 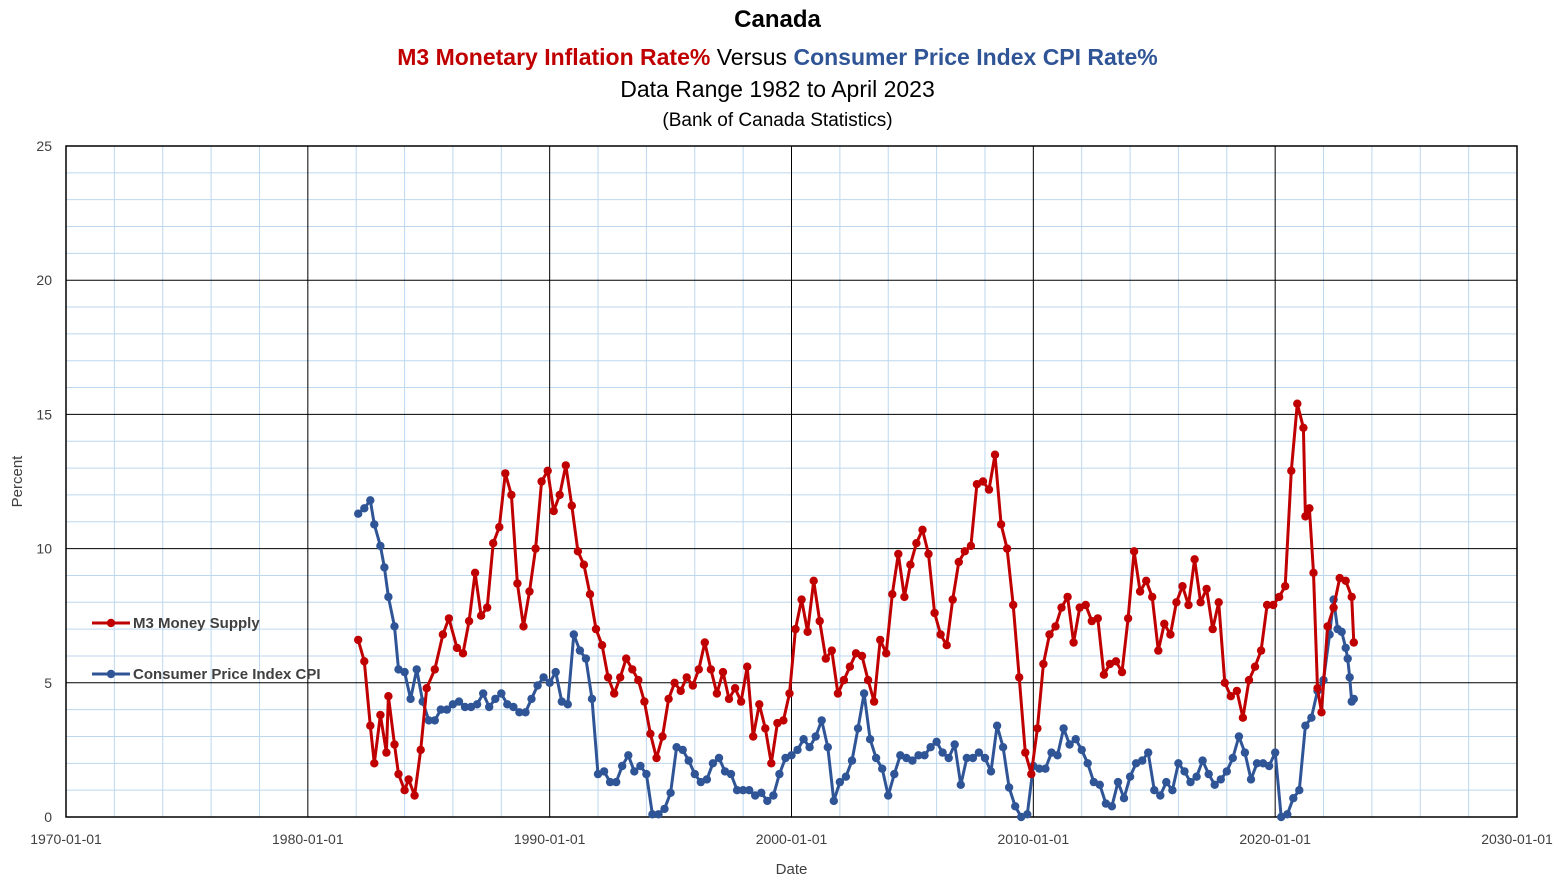 What do you see at coordinates (48, 683) in the screenshot?
I see `y-tick-label: 5` at bounding box center [48, 683].